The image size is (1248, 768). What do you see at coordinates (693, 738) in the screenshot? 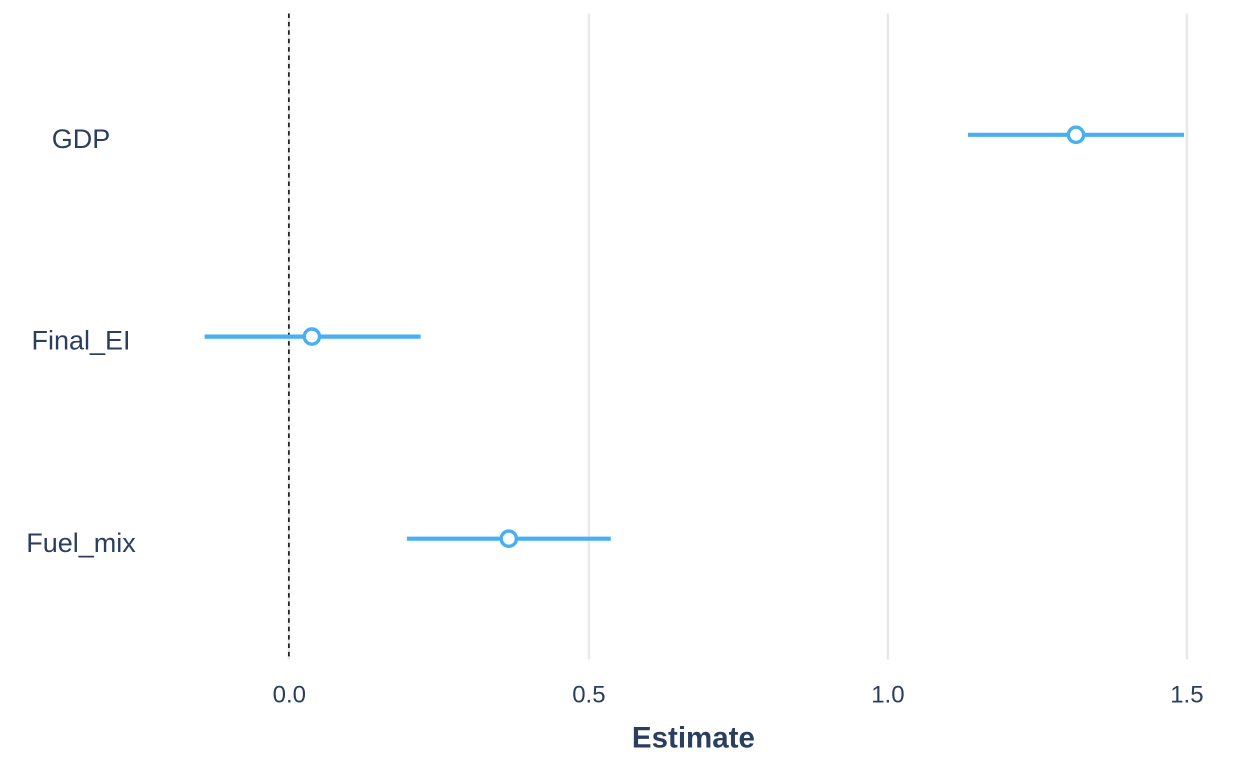
I see `svg-text: Estimate` at bounding box center [693, 738].